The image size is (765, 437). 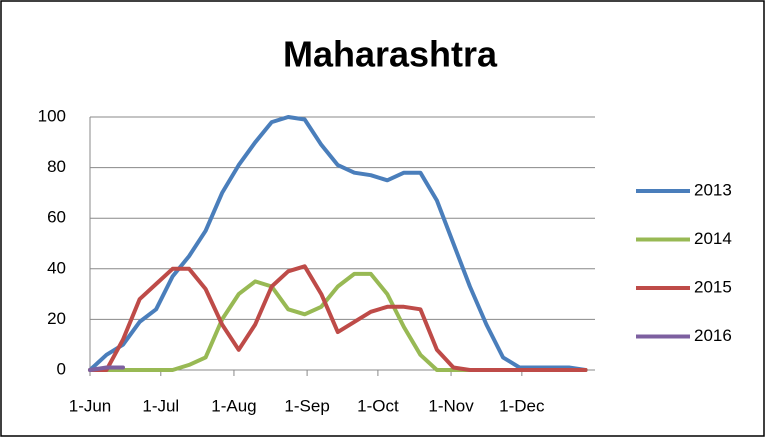 What do you see at coordinates (56, 318) in the screenshot?
I see `y-tick-label: 20` at bounding box center [56, 318].